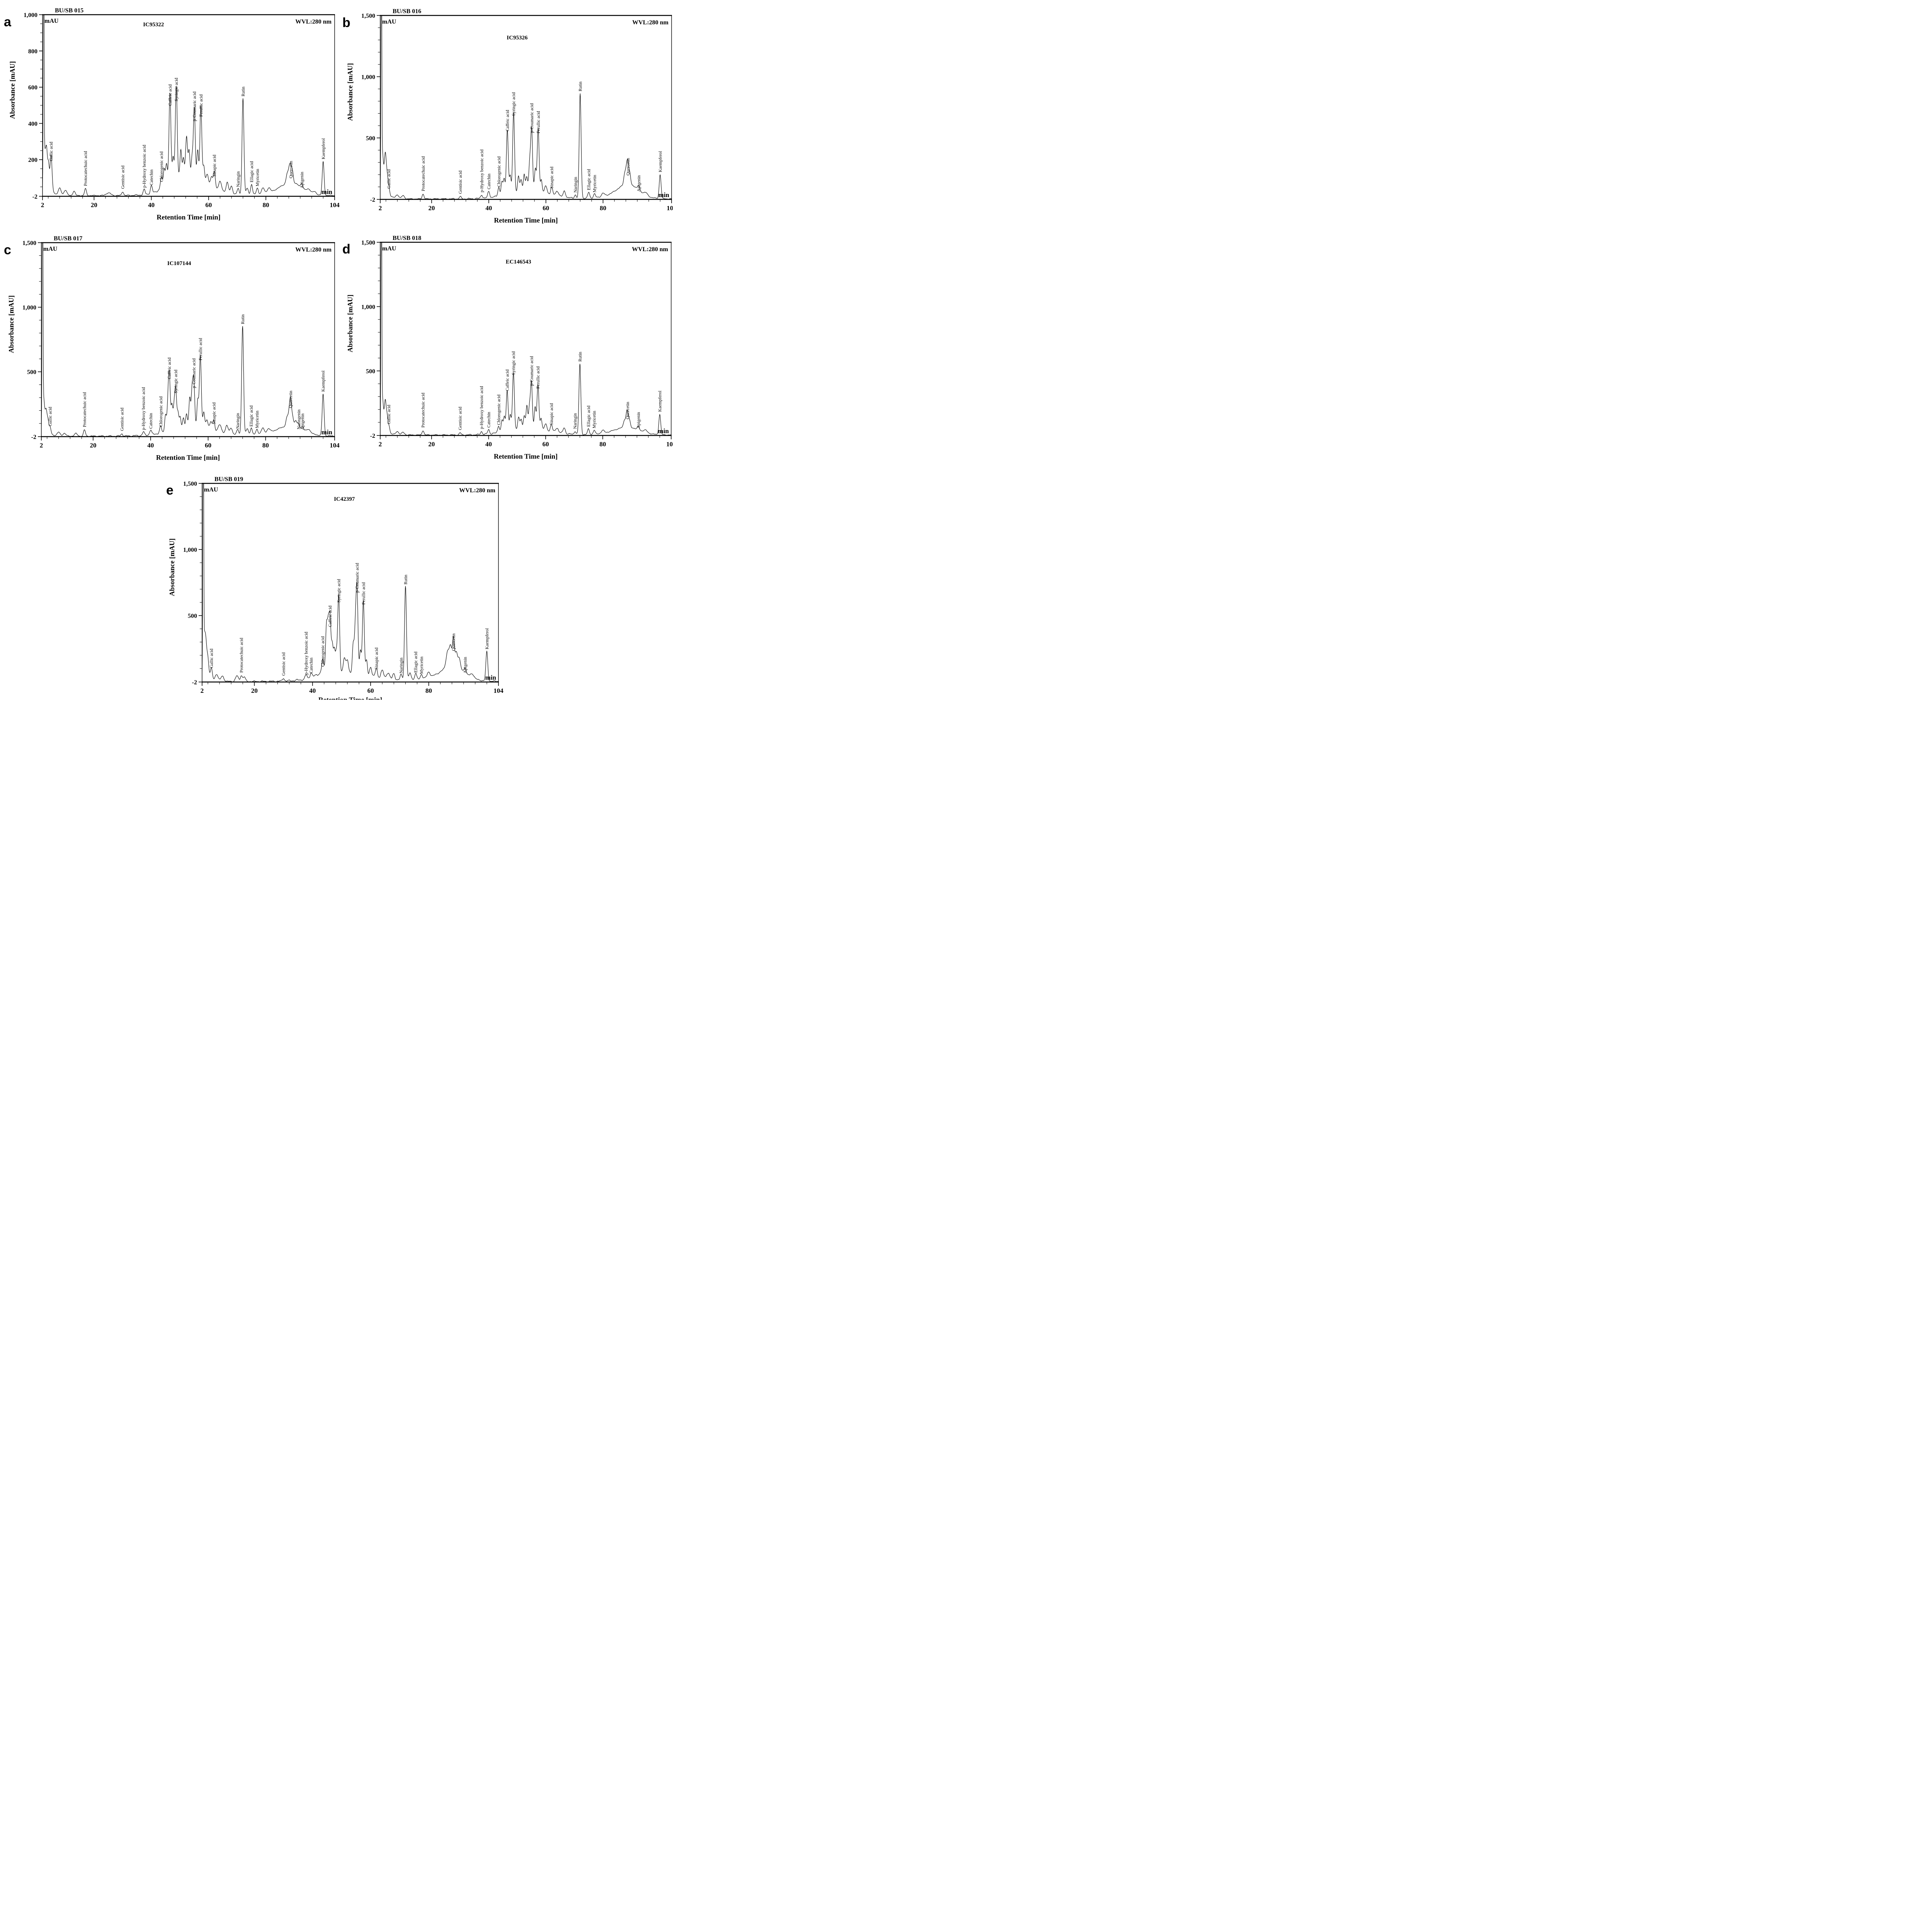 The height and width of the screenshot is (1932, 1932). Describe the element at coordinates (144, 408) in the screenshot. I see `peak-label-p-hydroxy-benzoic-acid: p-Hydroxy benzoic acid` at that location.